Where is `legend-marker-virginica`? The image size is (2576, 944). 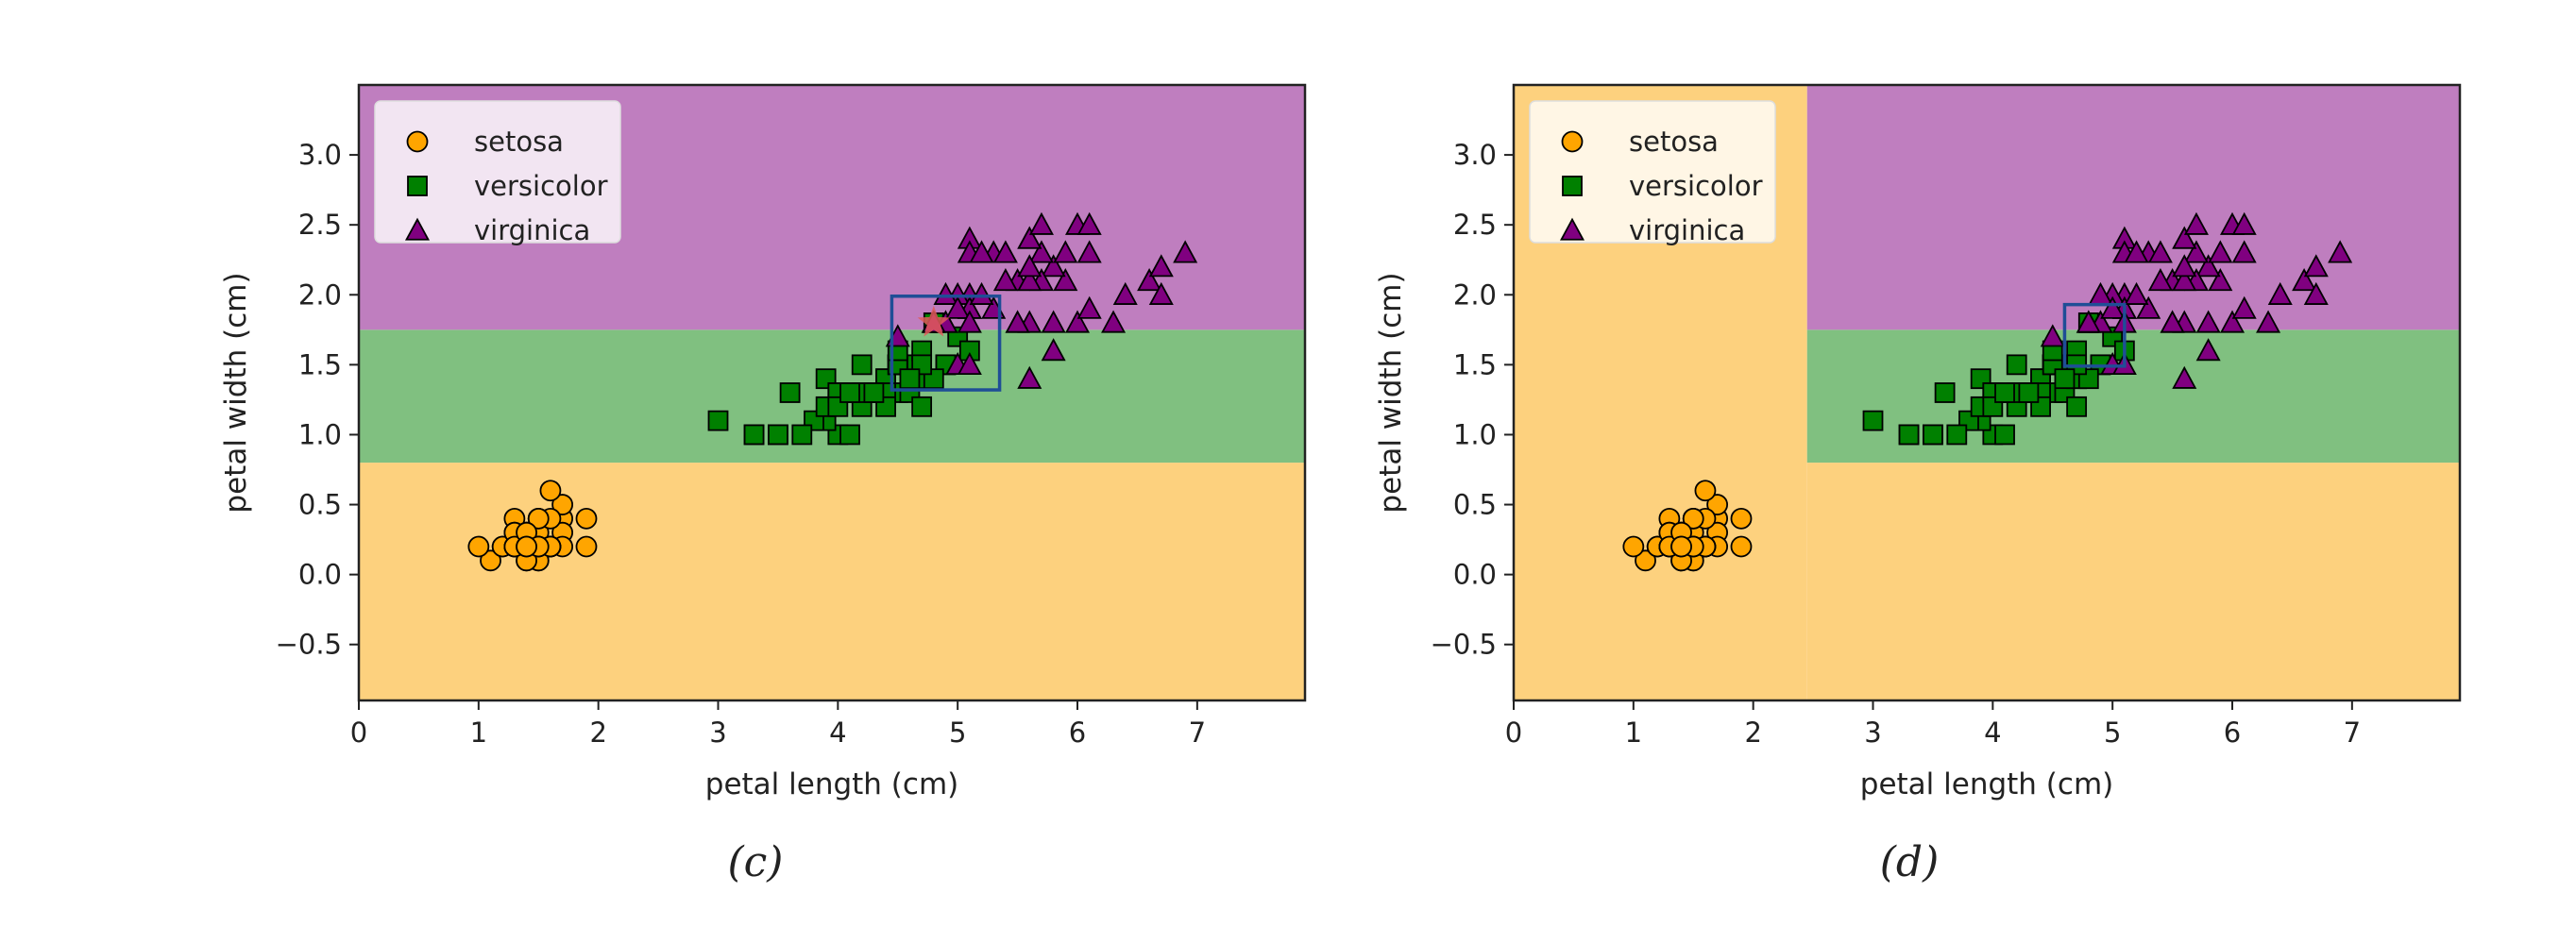
legend-marker-virginica is located at coordinates (417, 229).